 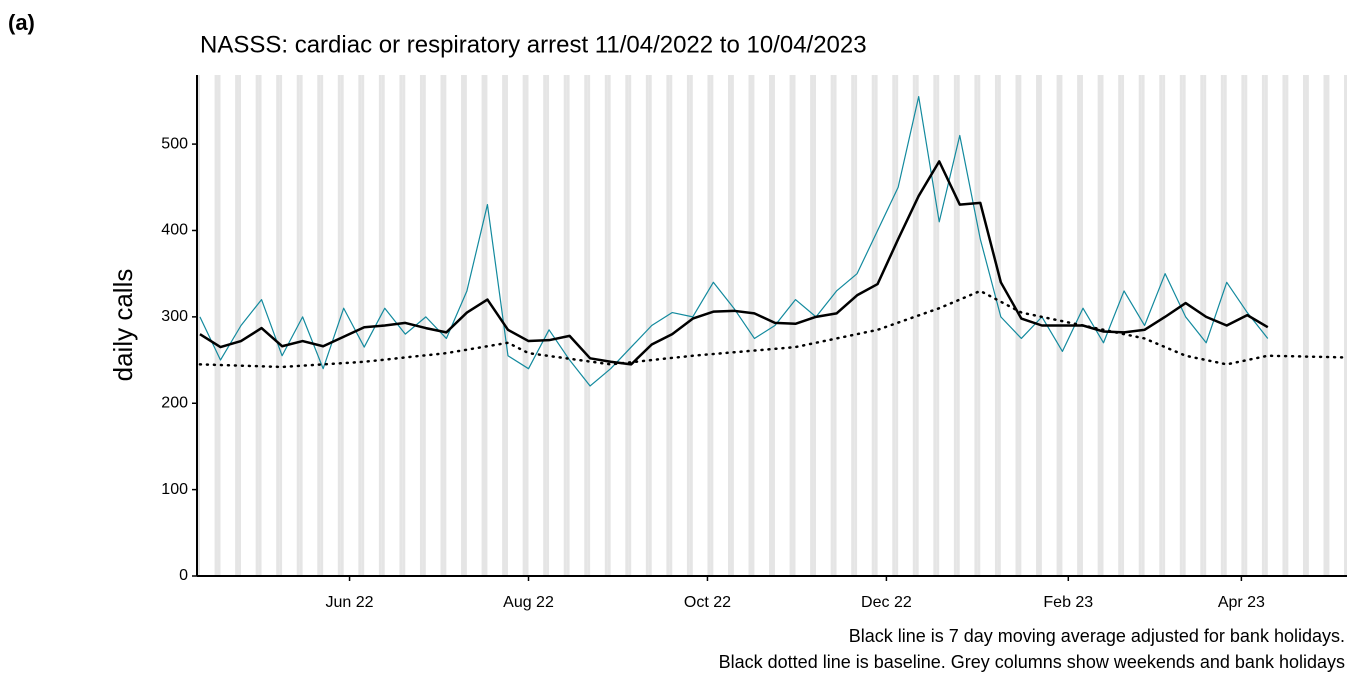 What do you see at coordinates (886, 602) in the screenshot?
I see `x-tick-label: Dec 22` at bounding box center [886, 602].